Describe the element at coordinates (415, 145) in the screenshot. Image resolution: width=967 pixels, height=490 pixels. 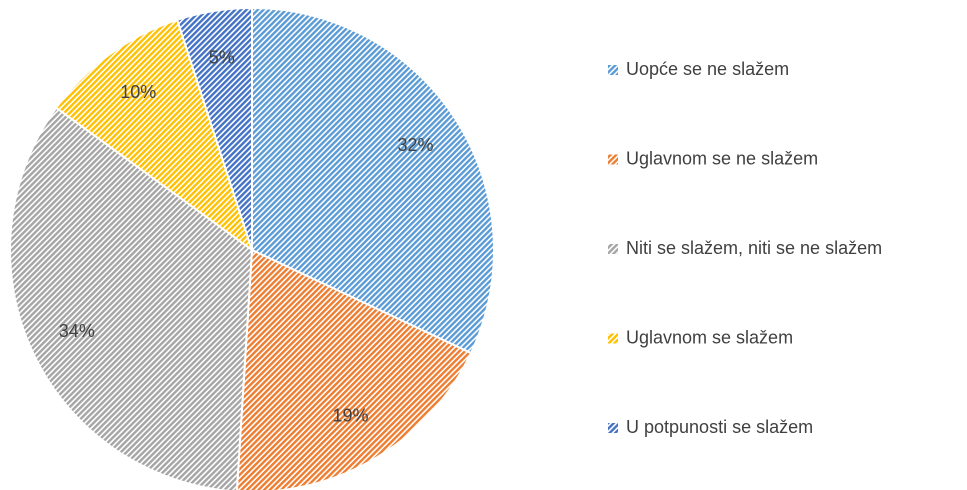
I see `data-label: 32%` at that location.